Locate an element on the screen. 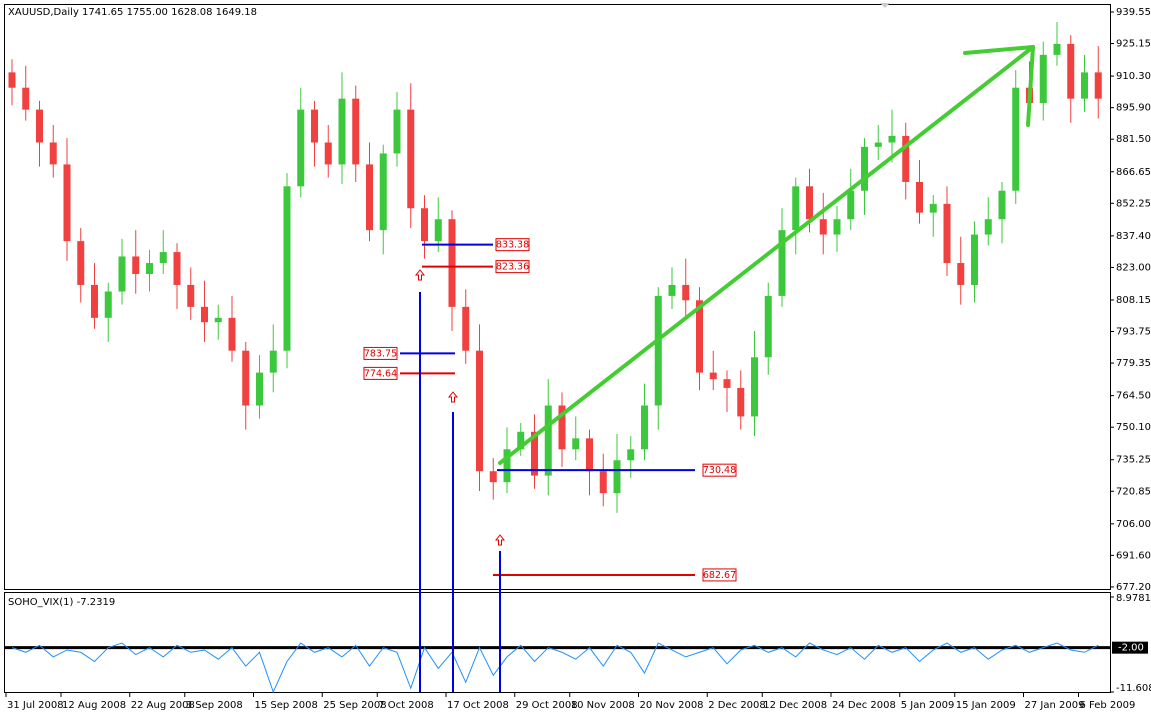  x-tick-label: 15 Jan 2009 is located at coordinates (986, 705).